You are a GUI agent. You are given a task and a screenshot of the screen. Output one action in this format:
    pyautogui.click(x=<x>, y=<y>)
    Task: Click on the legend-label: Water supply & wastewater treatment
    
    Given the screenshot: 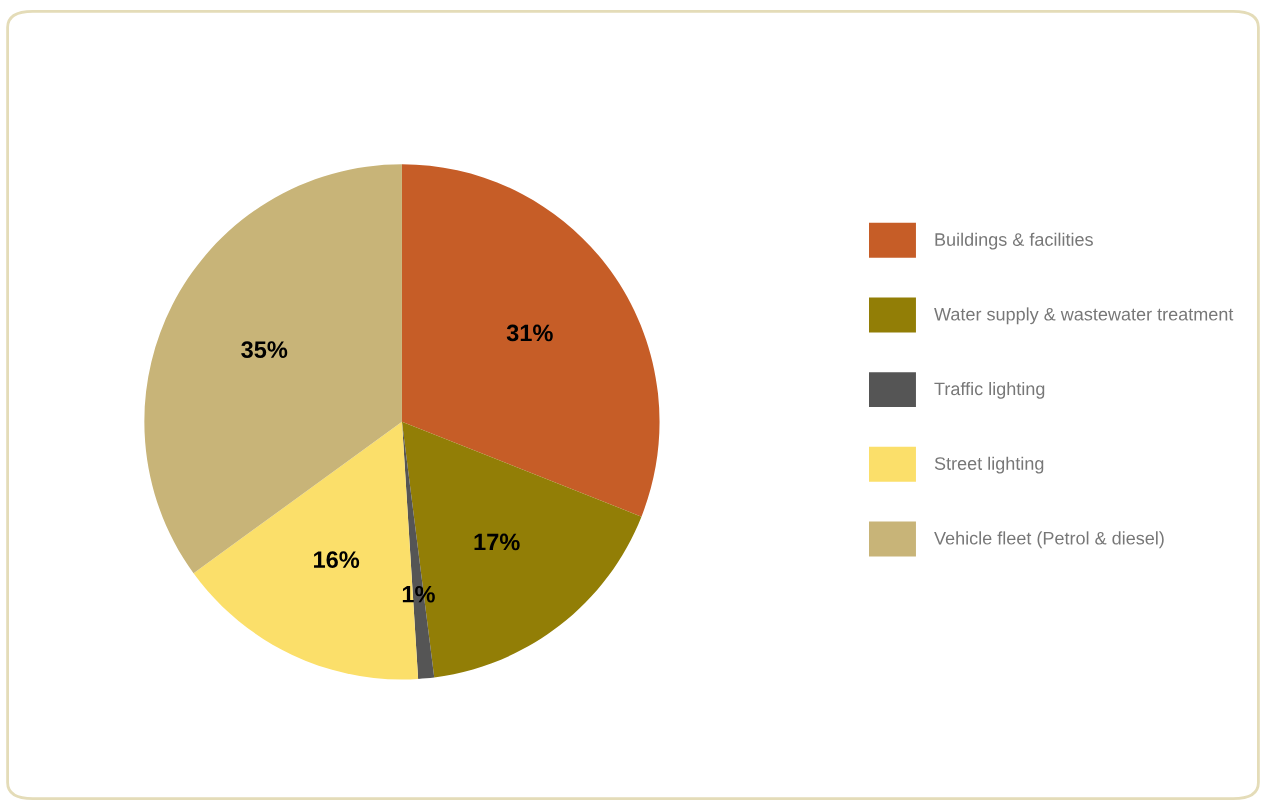 What is the action you would take?
    pyautogui.click(x=1084, y=316)
    